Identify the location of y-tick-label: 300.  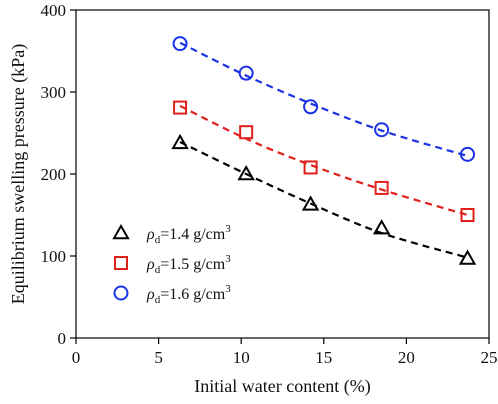
(54, 92).